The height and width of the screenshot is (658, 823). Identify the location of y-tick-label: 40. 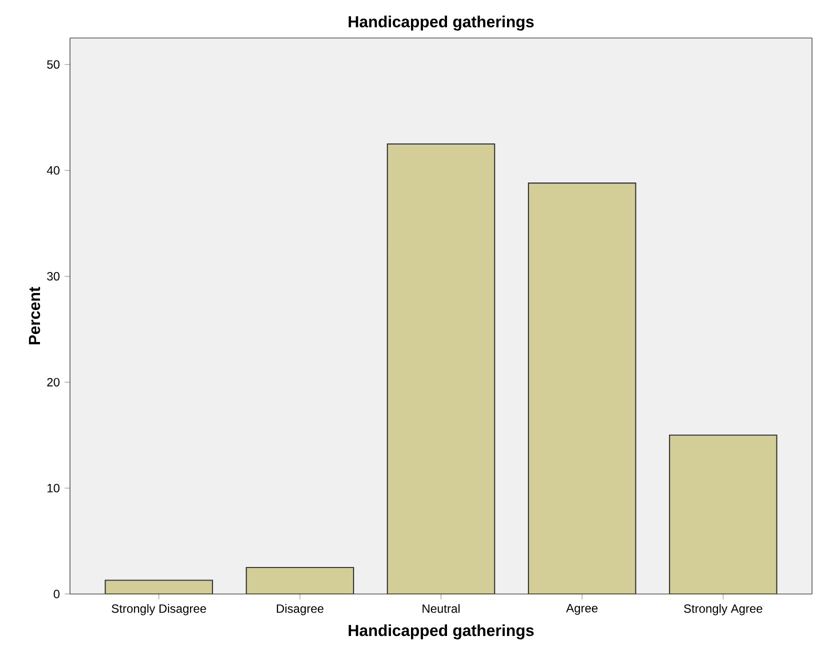
(53, 170).